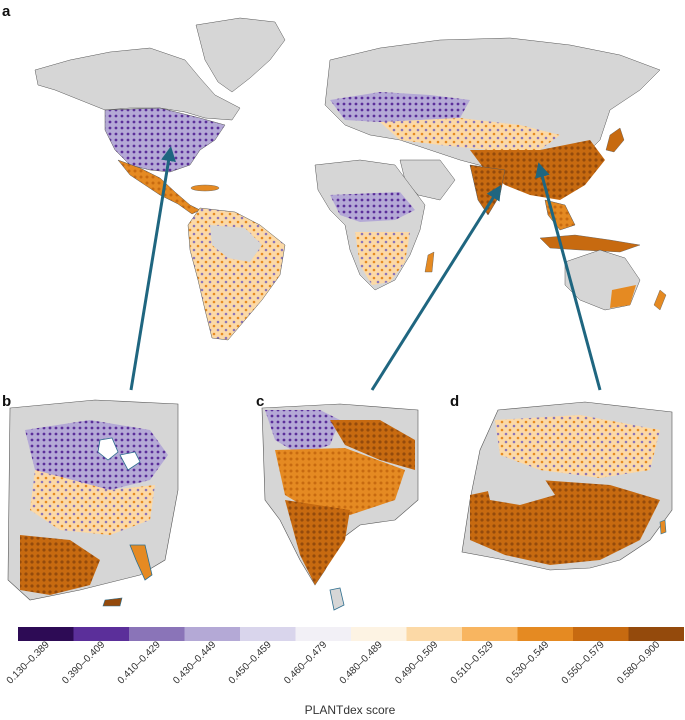  I want to click on florida, so click(141, 562).